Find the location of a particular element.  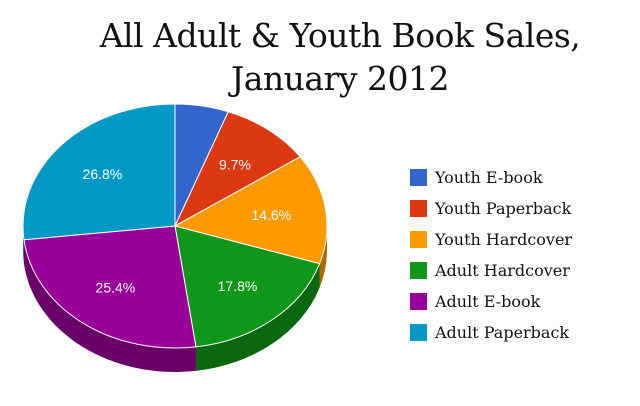

pie-slice-youth-hardcover is located at coordinates (250, 210).